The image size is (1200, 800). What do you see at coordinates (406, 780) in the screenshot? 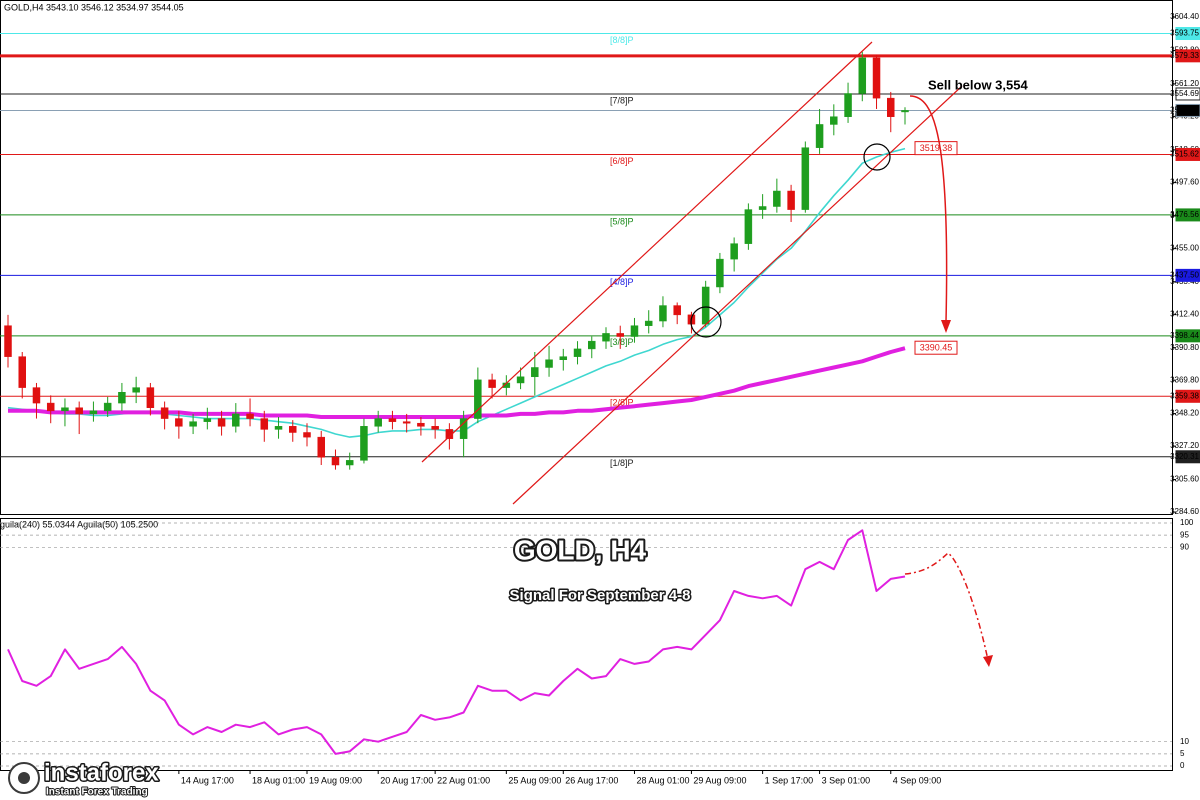
I see `x-tick-label: 20 Aug 17:00` at bounding box center [406, 780].